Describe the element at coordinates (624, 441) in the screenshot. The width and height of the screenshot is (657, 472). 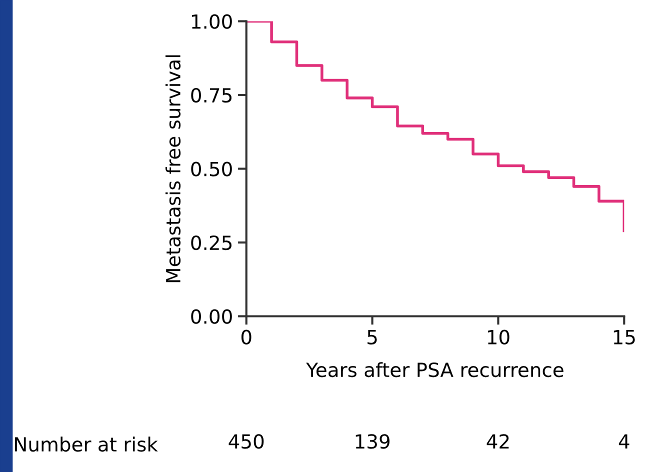
I see `text: 4` at that location.